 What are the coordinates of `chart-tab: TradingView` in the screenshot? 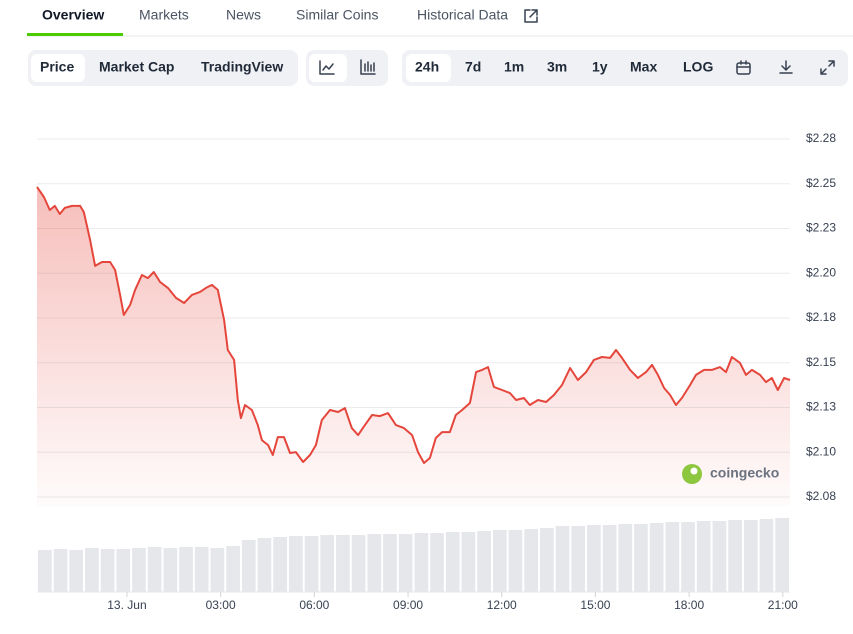 It's located at (242, 67).